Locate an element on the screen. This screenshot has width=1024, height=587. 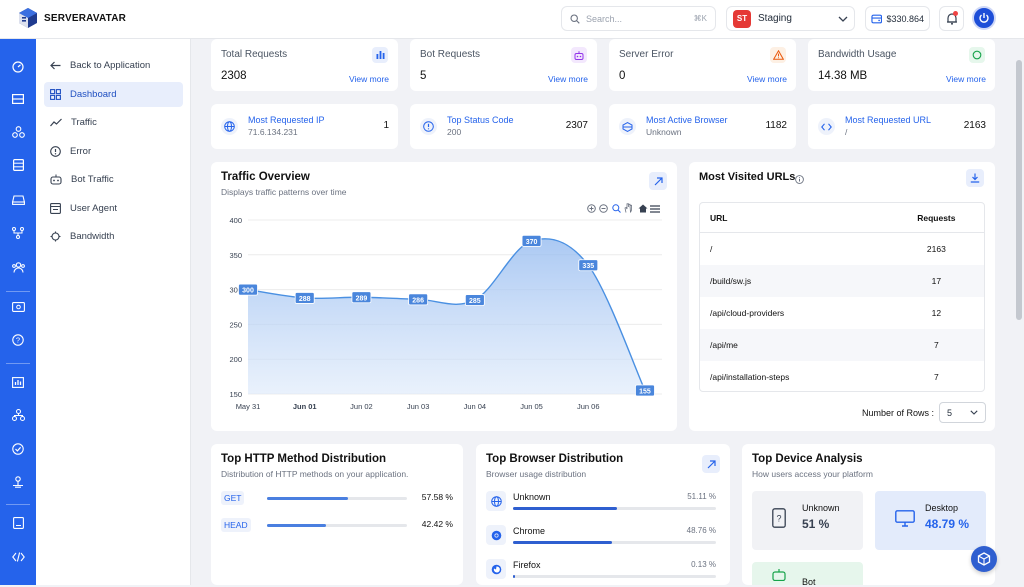
traffic-subtitle: Displays traffic patterns over time is located at coordinates (284, 192).